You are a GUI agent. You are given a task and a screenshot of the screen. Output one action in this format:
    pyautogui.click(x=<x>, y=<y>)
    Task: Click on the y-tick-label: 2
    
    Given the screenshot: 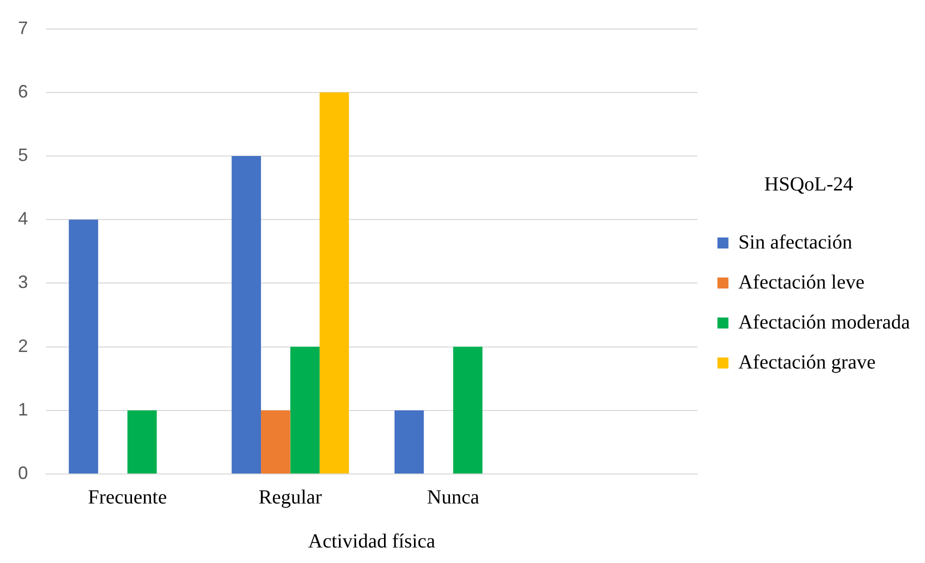 What is the action you would take?
    pyautogui.click(x=23, y=346)
    